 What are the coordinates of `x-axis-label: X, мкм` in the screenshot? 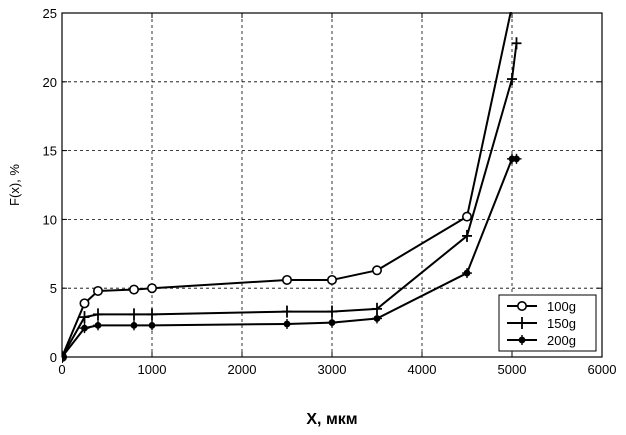 It's located at (331, 419).